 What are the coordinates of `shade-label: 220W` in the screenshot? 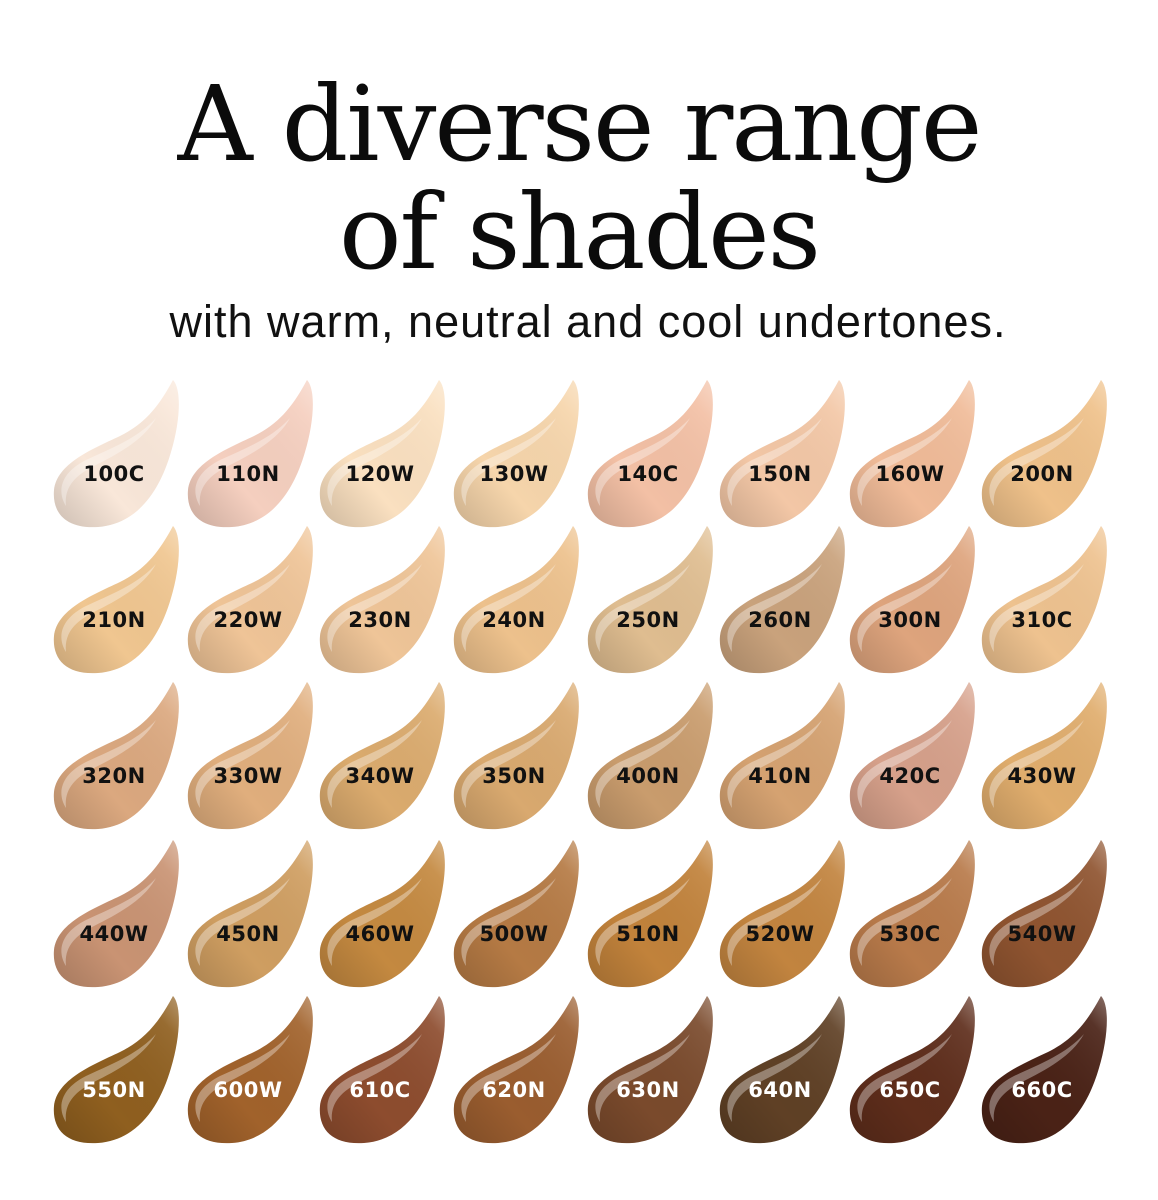 It's located at (248, 620).